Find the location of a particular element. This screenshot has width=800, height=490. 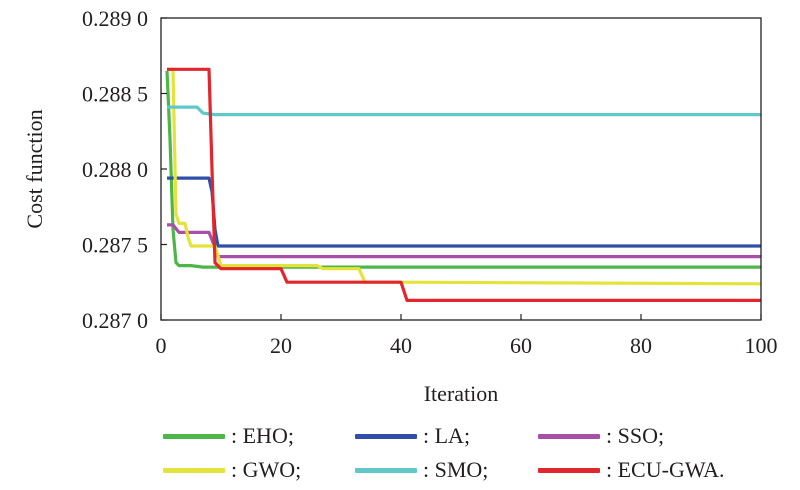

y-tick-label: 0.288 0 is located at coordinates (115, 169).